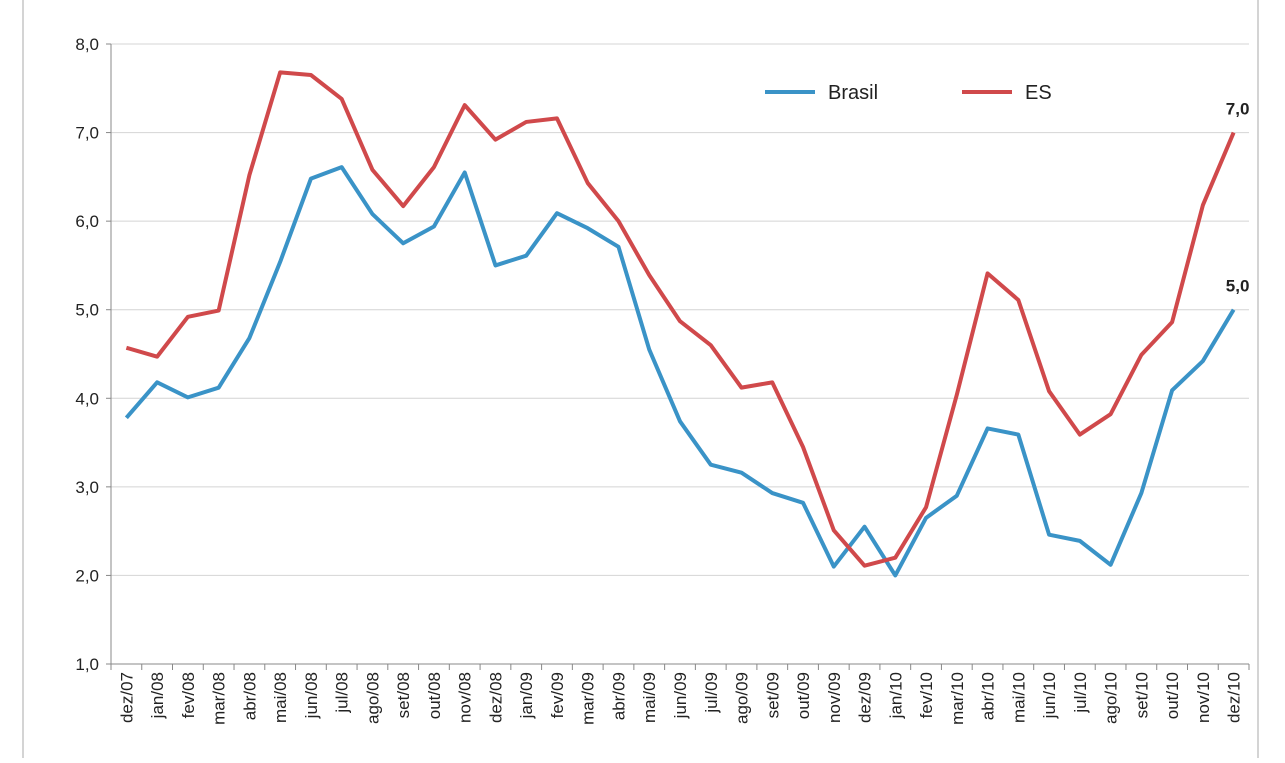 The width and height of the screenshot is (1285, 763). What do you see at coordinates (557, 695) in the screenshot?
I see `x-tick-label: fev/09` at bounding box center [557, 695].